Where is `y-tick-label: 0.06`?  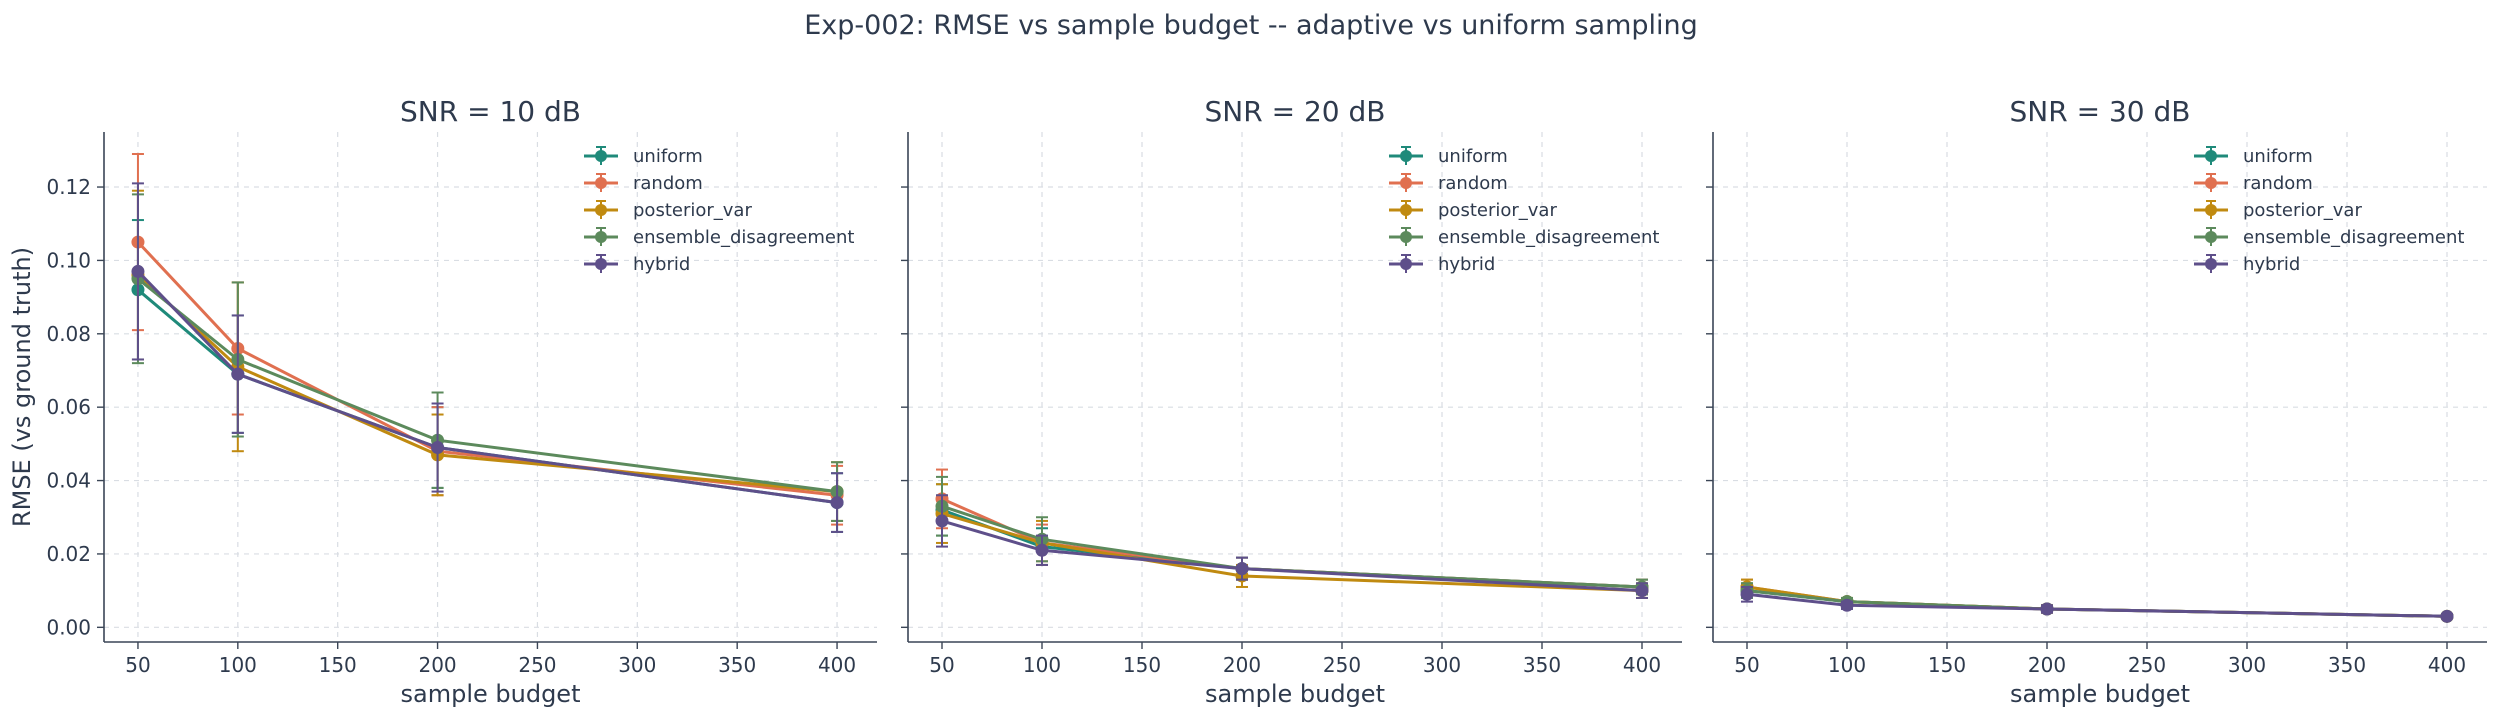 y-tick-label: 0.06 is located at coordinates (68, 407).